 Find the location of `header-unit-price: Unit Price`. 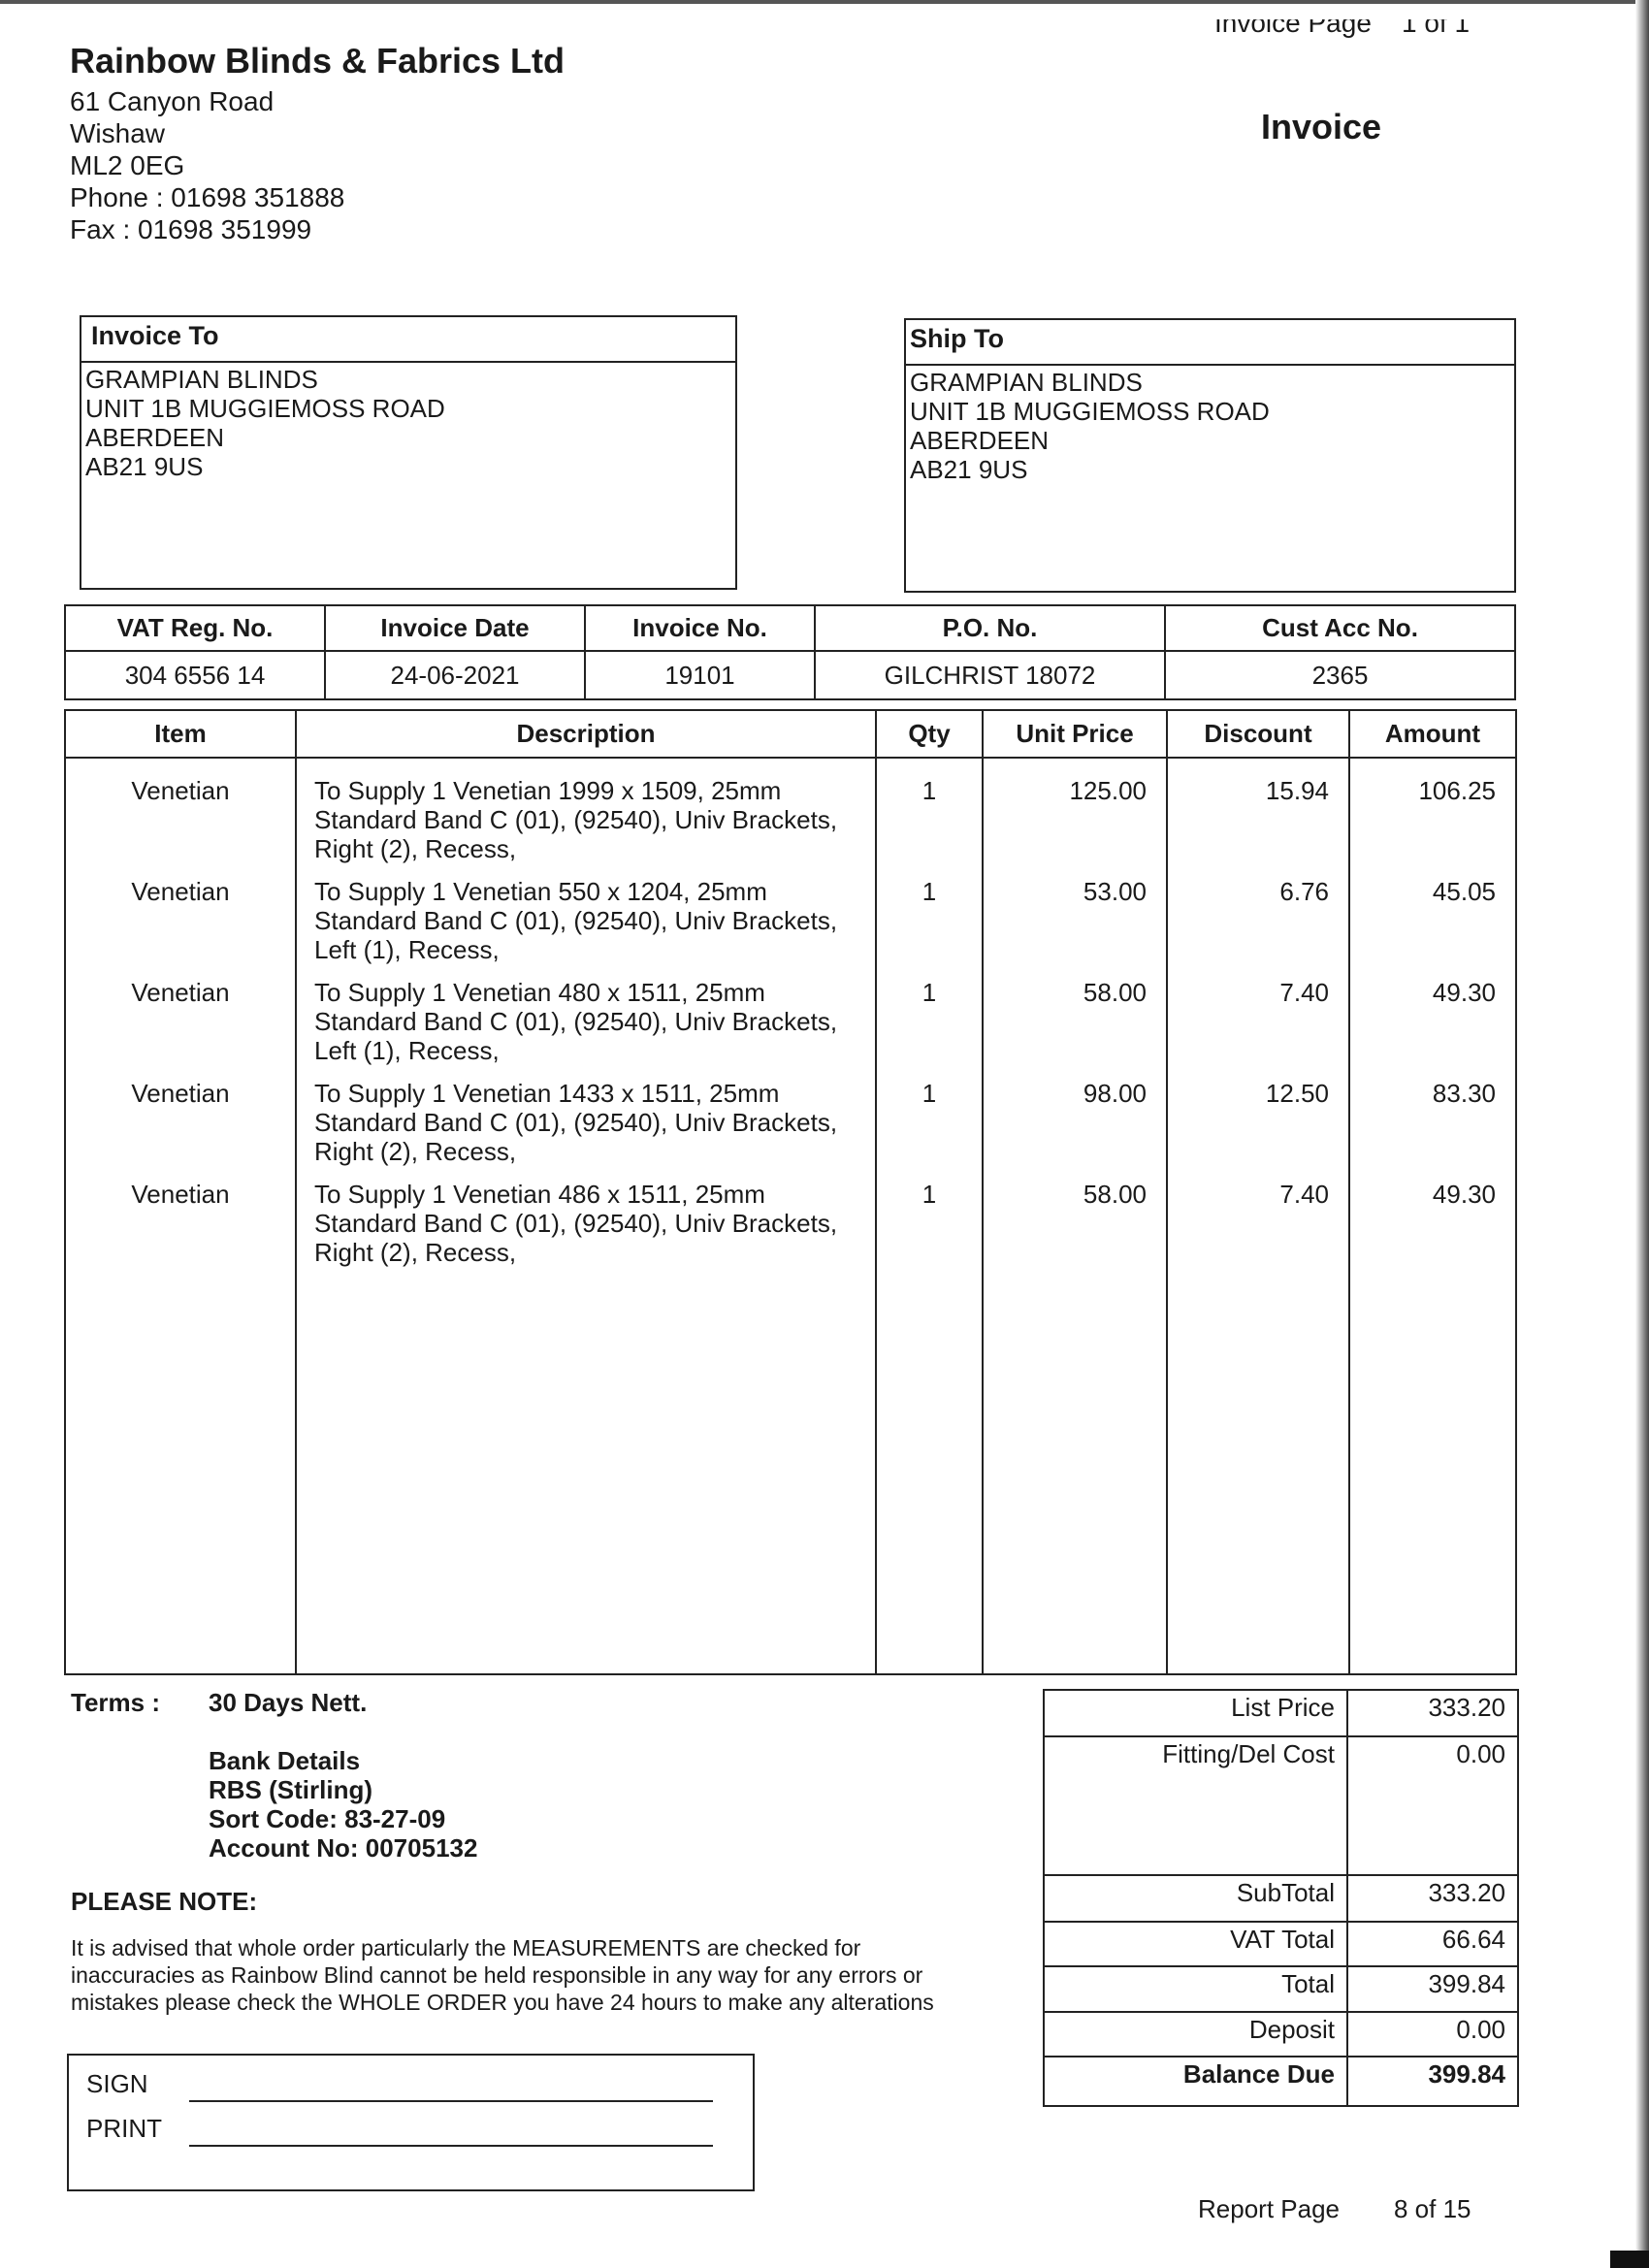

header-unit-price: Unit Price is located at coordinates (1075, 734).